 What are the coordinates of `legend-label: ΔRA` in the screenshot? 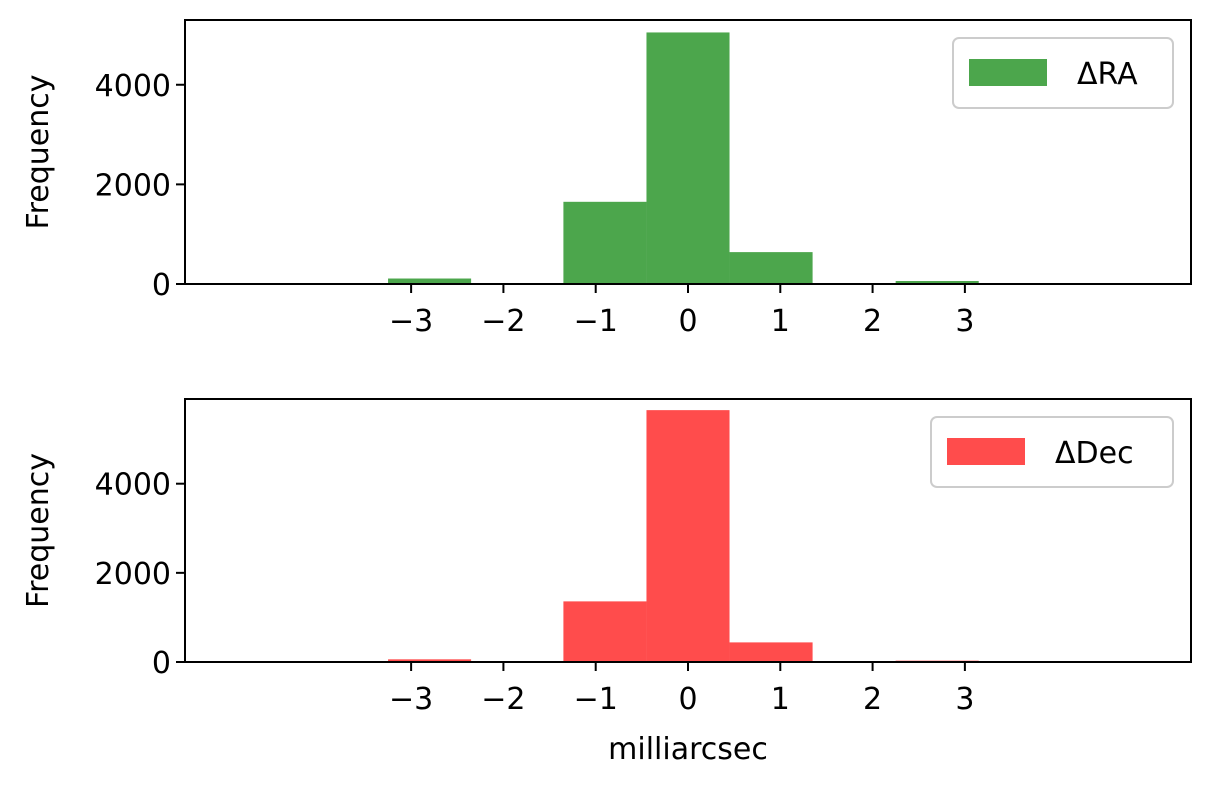 It's located at (1107, 74).